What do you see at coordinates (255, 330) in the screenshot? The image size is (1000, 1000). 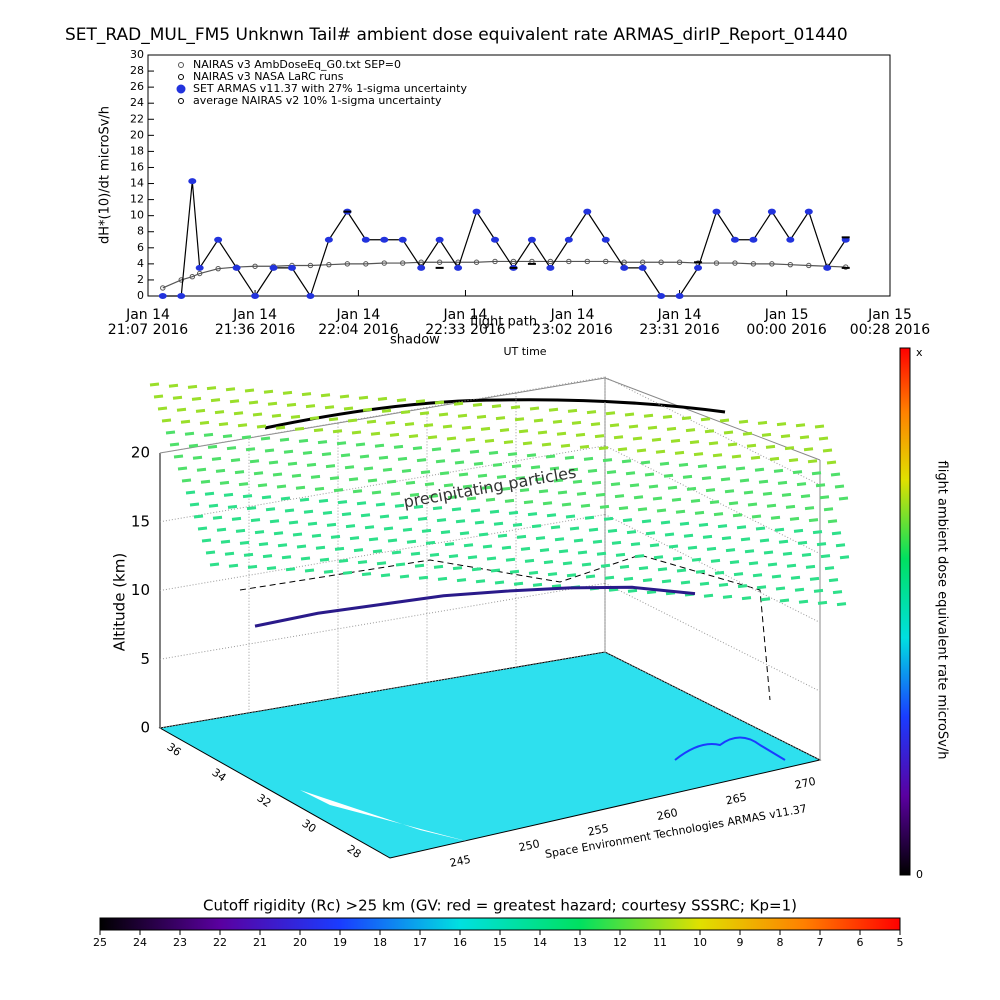 I see `x-tick-label-line: 21:36 2016` at bounding box center [255, 330].